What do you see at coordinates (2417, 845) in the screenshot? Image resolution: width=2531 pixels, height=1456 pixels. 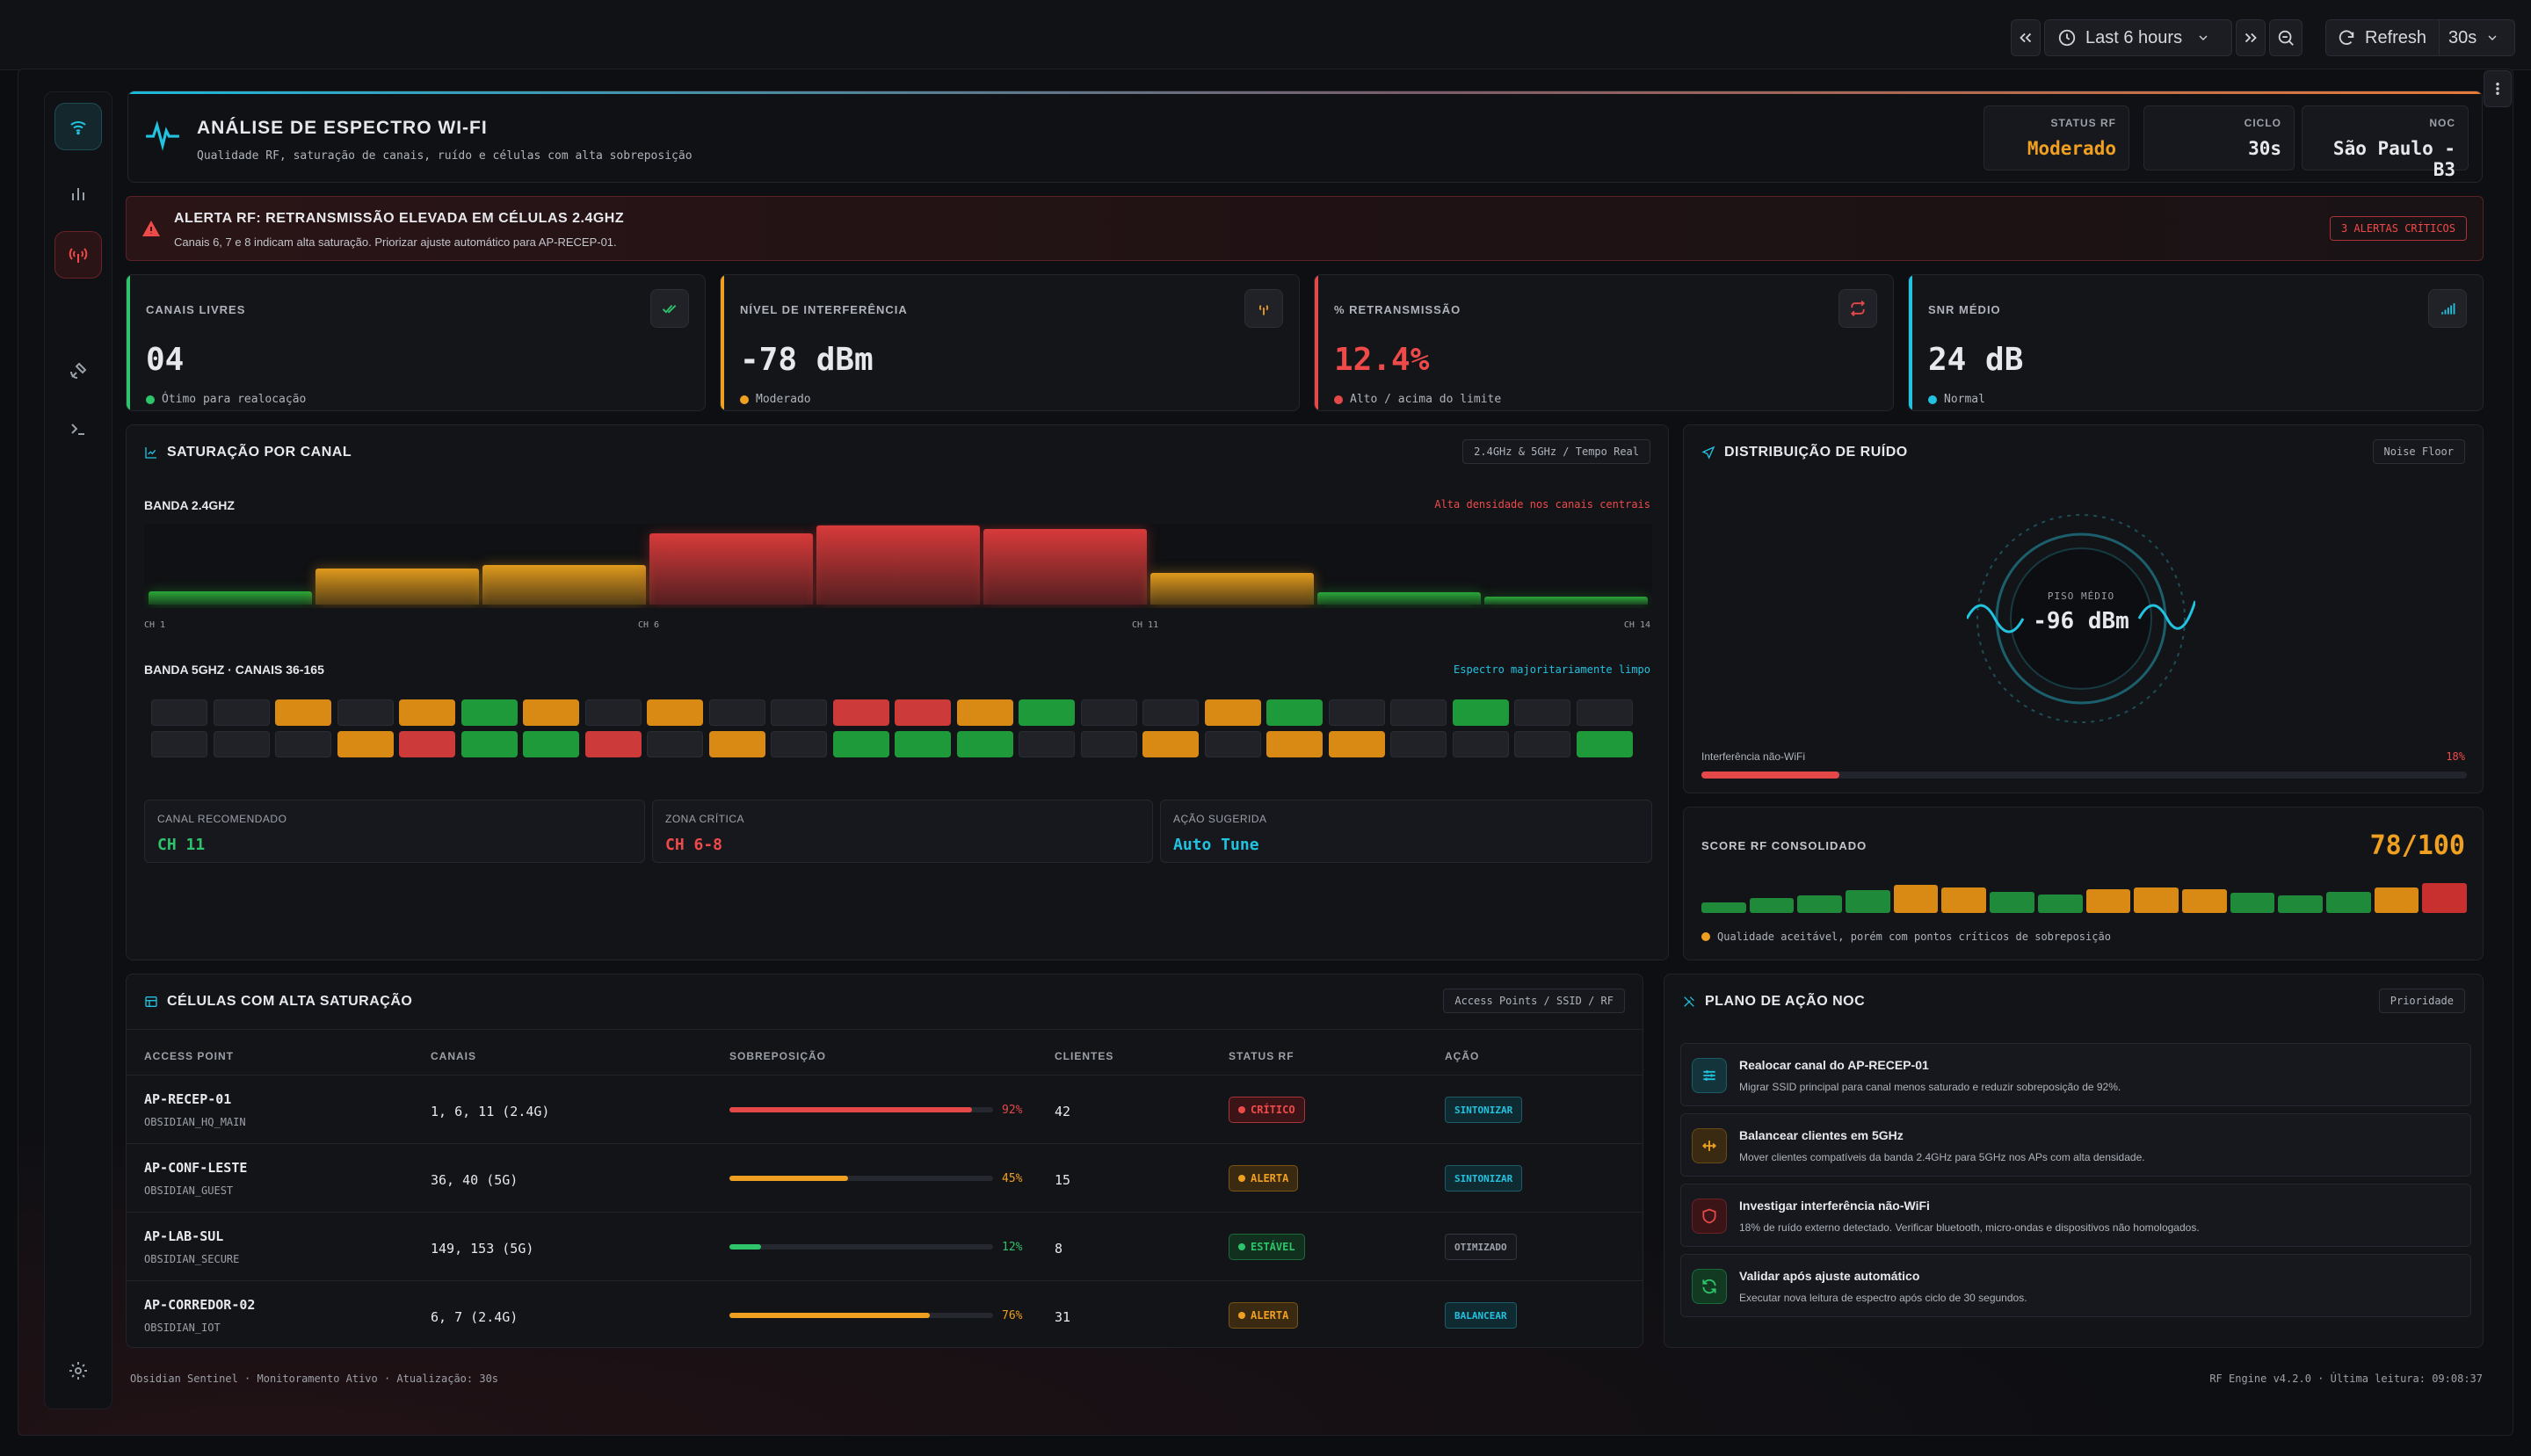 I see `score-value: 78/100` at bounding box center [2417, 845].